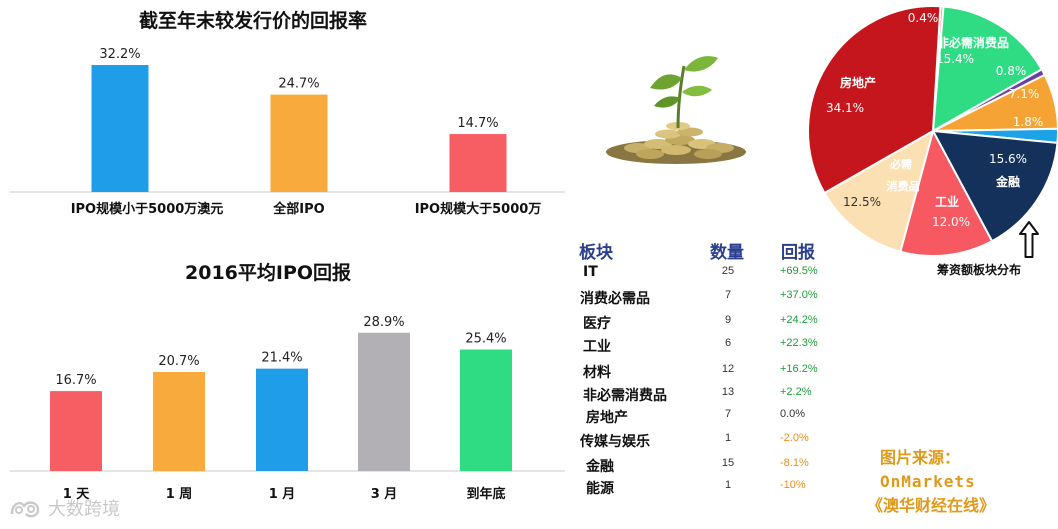  What do you see at coordinates (793, 414) in the screenshot?
I see `table-row-return: 0.0%` at bounding box center [793, 414].